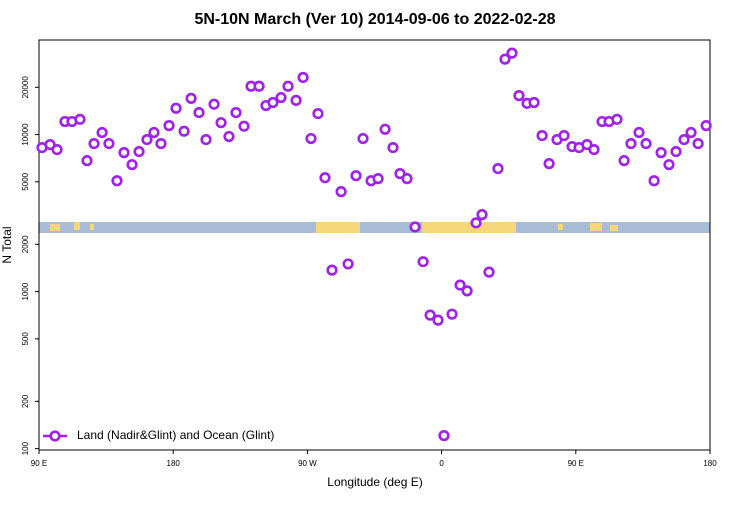 The image size is (750, 505). I want to click on legend-marker, so click(55, 436).